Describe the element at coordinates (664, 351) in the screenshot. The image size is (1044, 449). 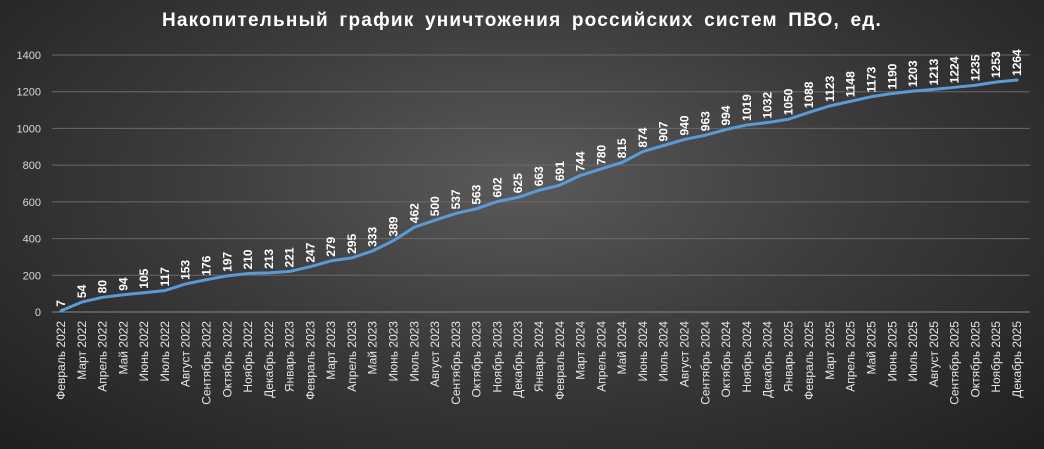
I see `x-tick-label: Июль 2024` at that location.